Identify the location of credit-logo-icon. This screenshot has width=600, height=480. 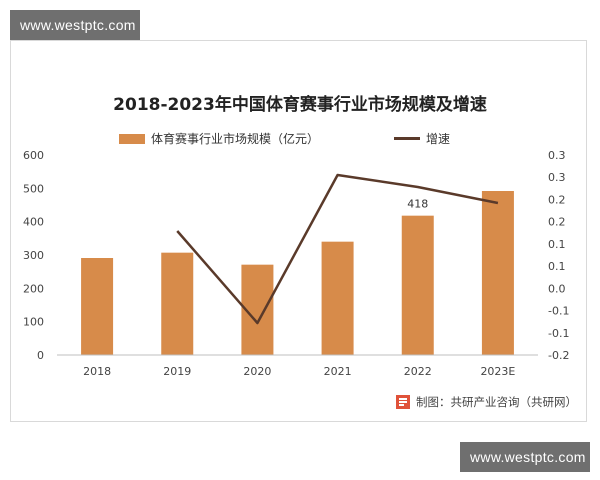
(403, 402).